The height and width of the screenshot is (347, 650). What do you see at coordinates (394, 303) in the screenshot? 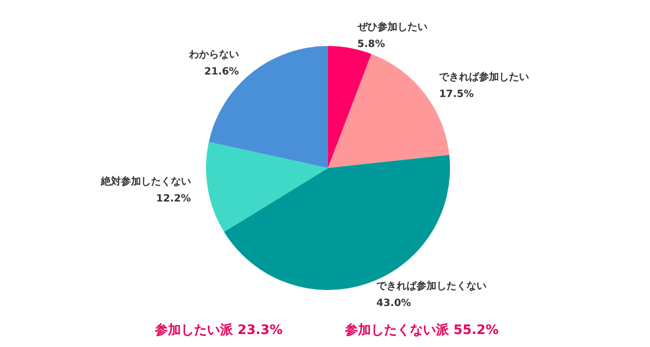
I see `data-label: 43.0%` at bounding box center [394, 303].